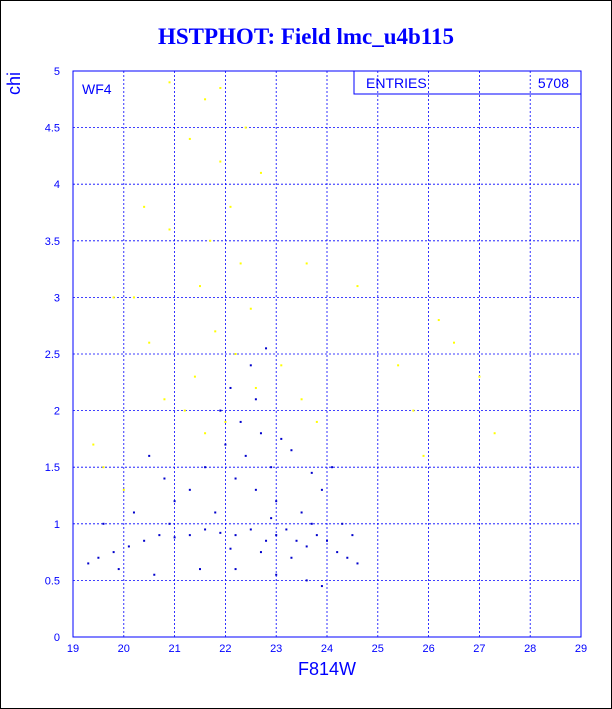 Image resolution: width=612 pixels, height=709 pixels. What do you see at coordinates (52, 242) in the screenshot?
I see `y-tick-label: 3.5` at bounding box center [52, 242].